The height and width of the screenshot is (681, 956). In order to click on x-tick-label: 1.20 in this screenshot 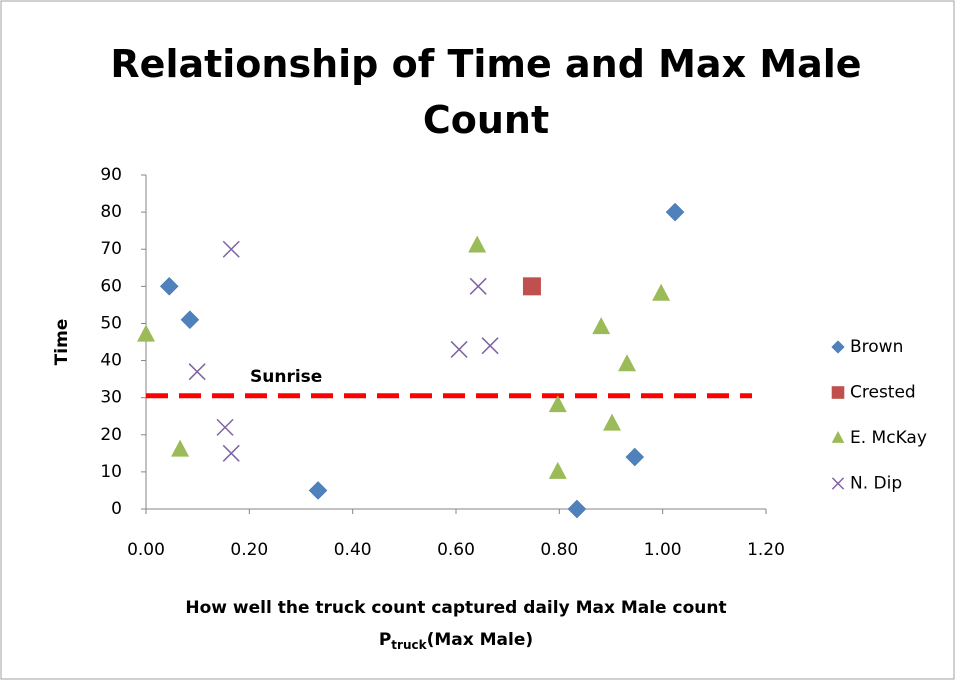, I will do `click(766, 550)`.